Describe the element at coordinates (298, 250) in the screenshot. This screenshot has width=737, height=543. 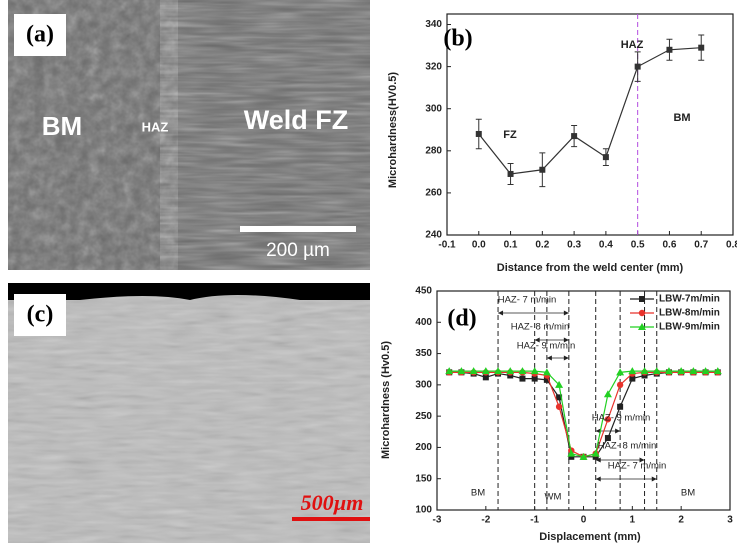
I see `scale-text: 200 µm` at that location.